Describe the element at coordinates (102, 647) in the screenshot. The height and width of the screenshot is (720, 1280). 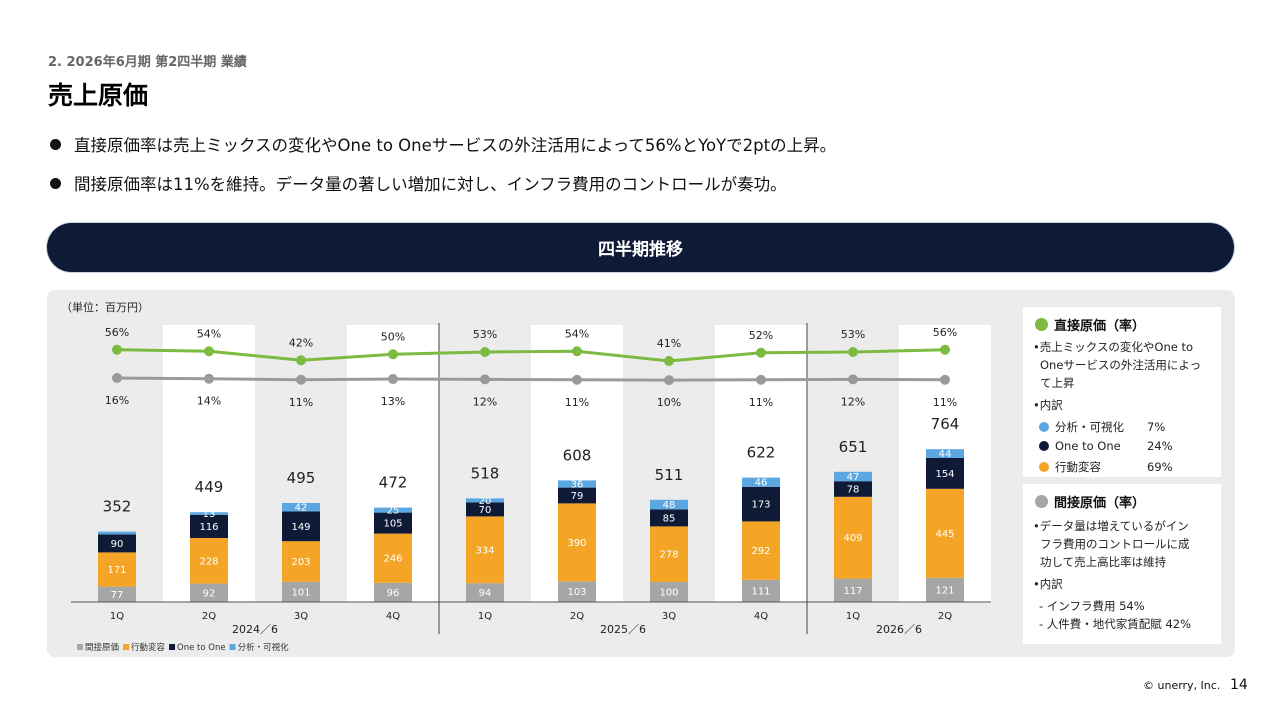
I see `legend-label-indirect: 間接原価` at that location.